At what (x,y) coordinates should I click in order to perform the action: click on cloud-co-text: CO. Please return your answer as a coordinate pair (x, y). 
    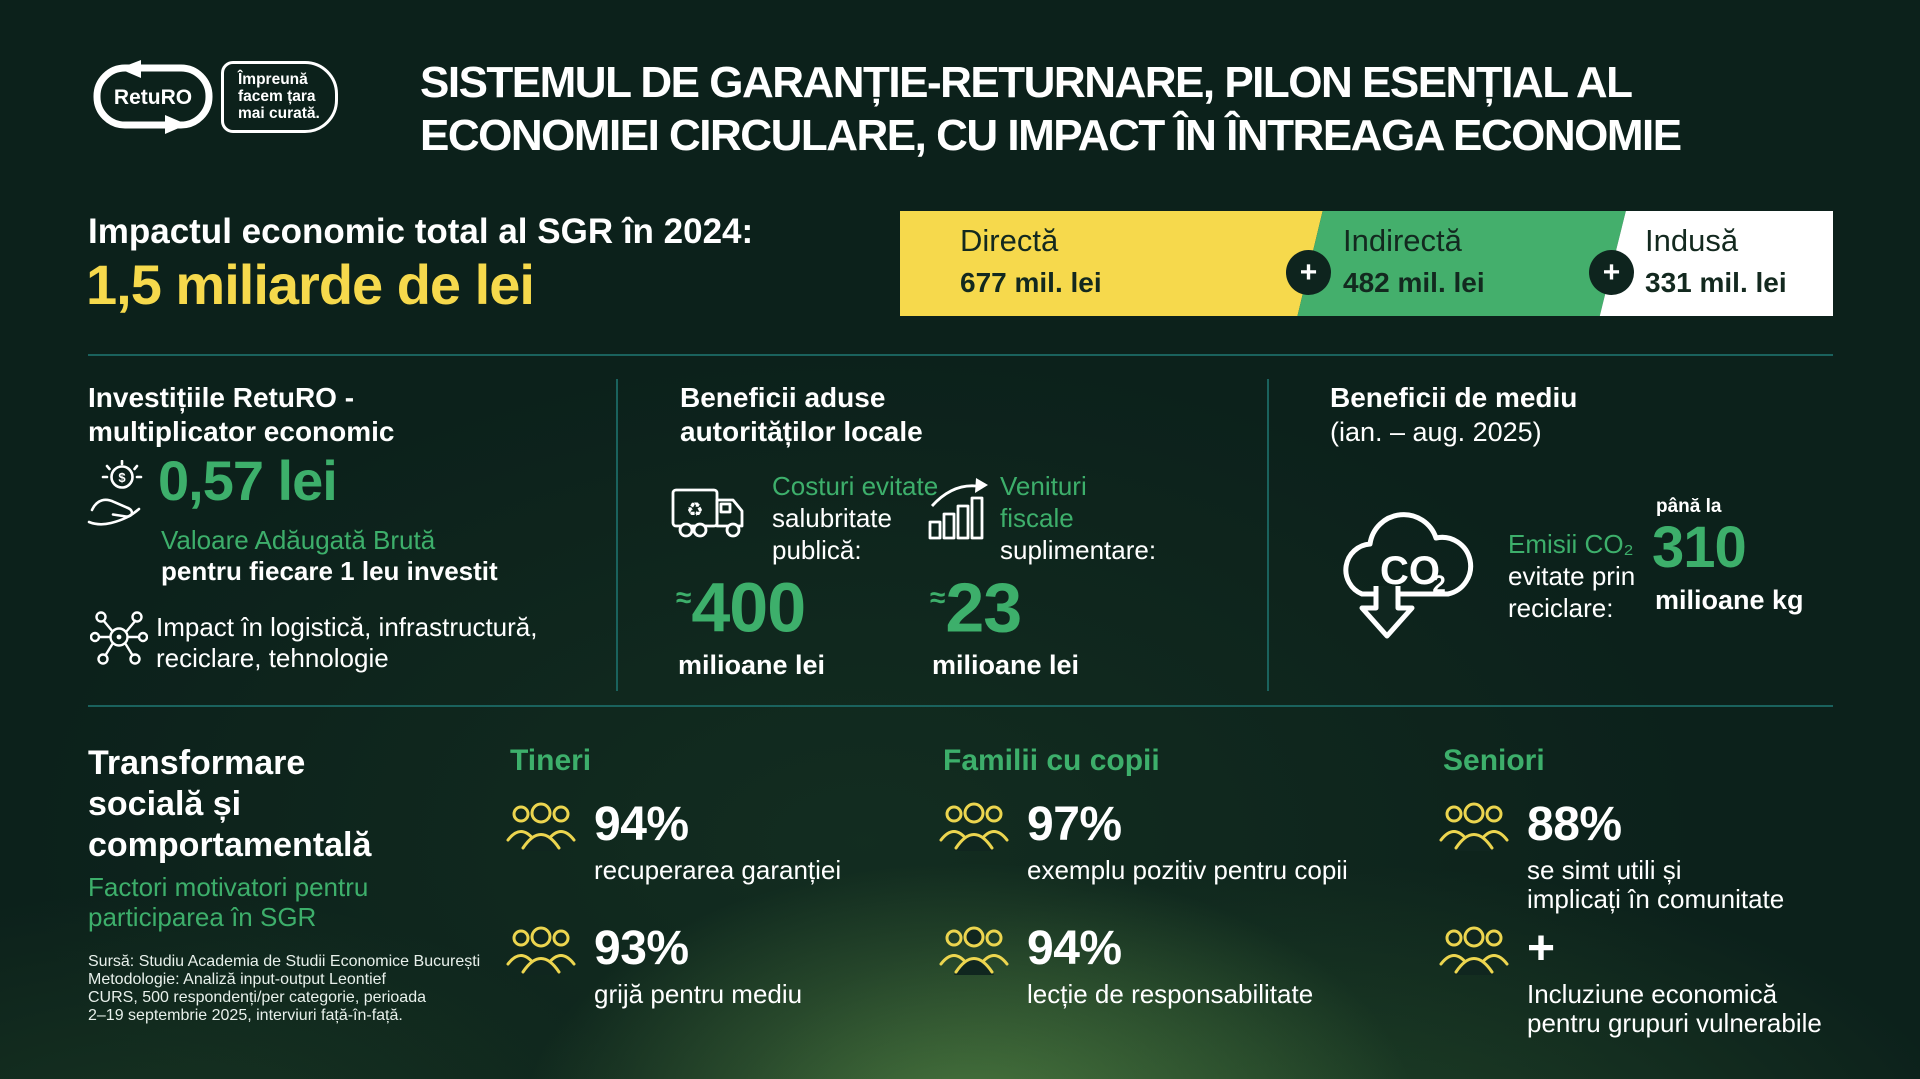
    Looking at the image, I should click on (1410, 571).